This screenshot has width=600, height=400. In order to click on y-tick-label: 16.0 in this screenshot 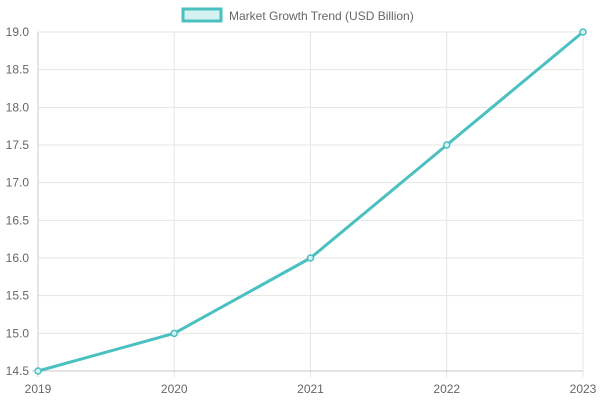, I will do `click(18, 258)`.